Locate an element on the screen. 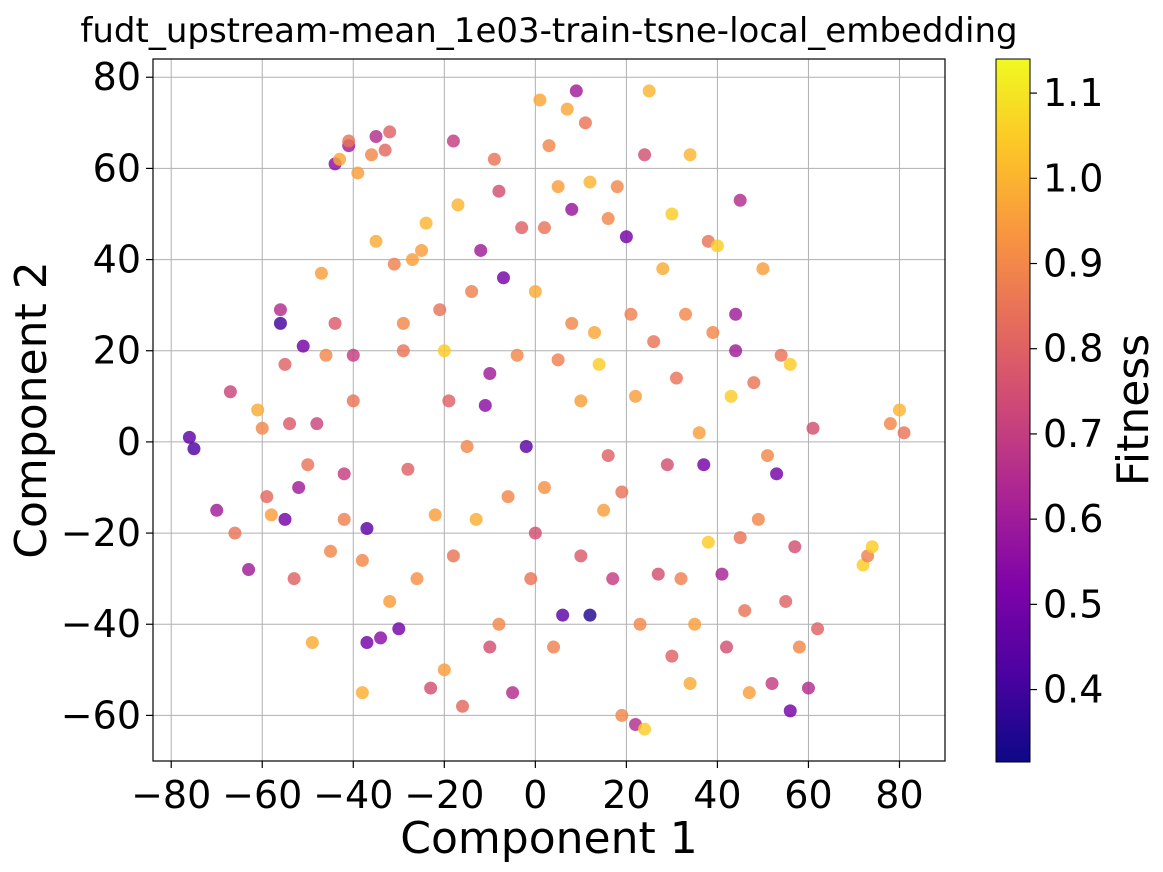 The width and height of the screenshot is (1163, 872). y-tick-label: 60 is located at coordinates (117, 168).